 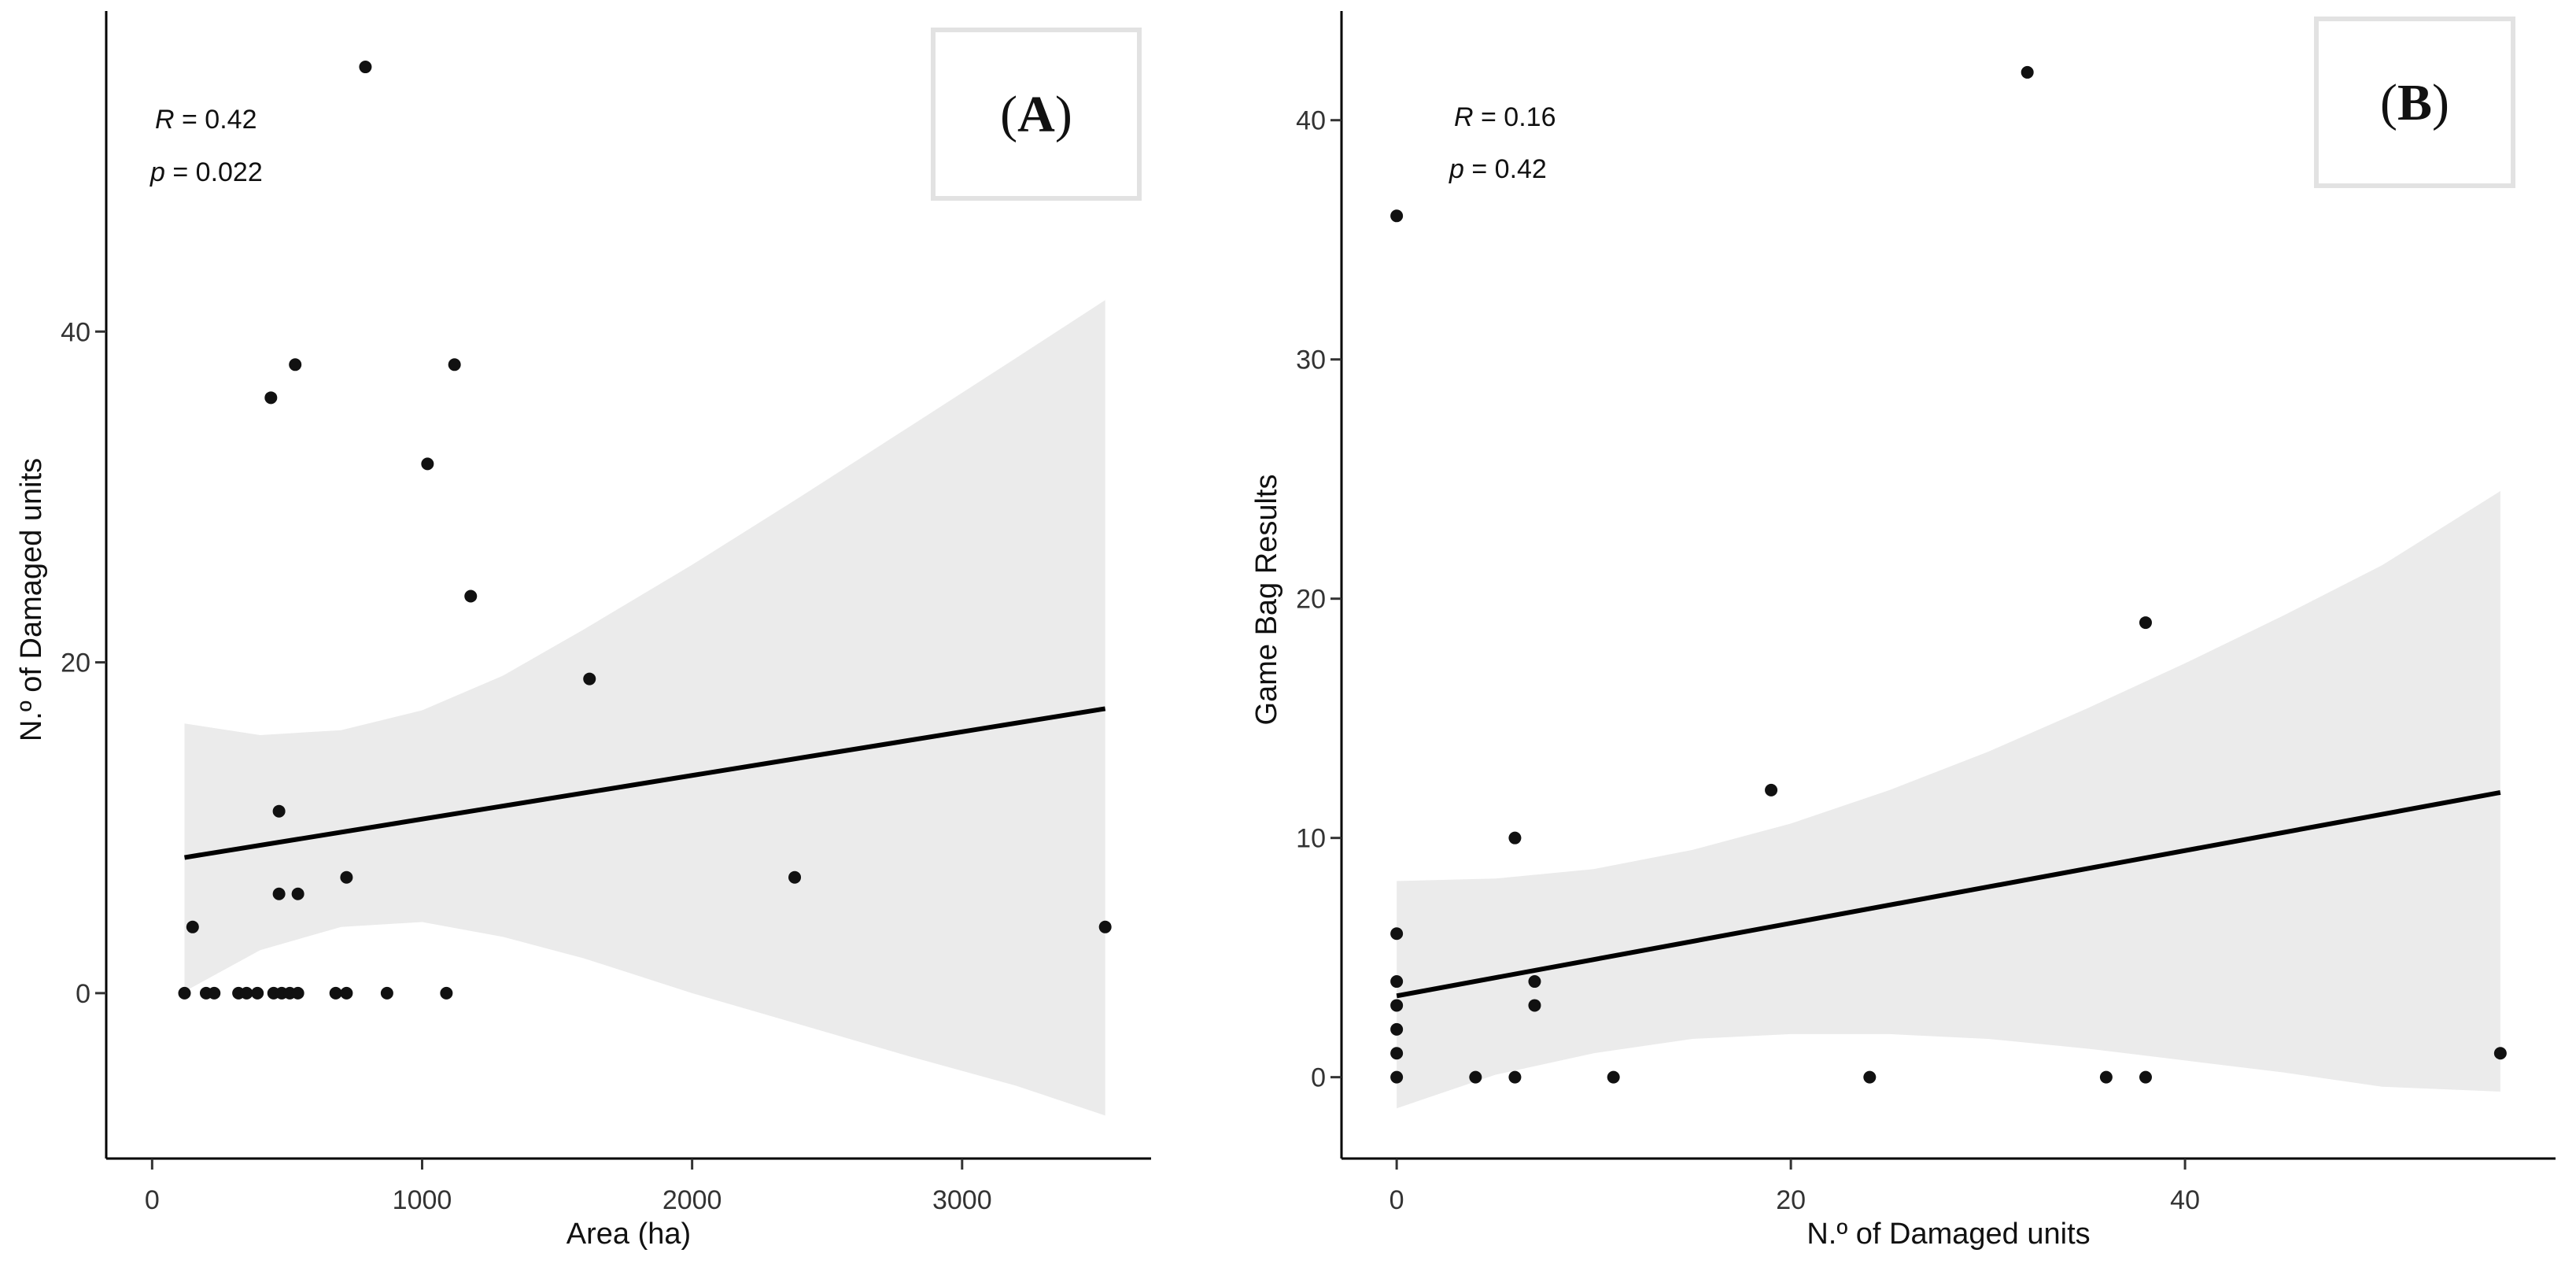 What do you see at coordinates (962, 1200) in the screenshot?
I see `x-tick-label: 3000` at bounding box center [962, 1200].